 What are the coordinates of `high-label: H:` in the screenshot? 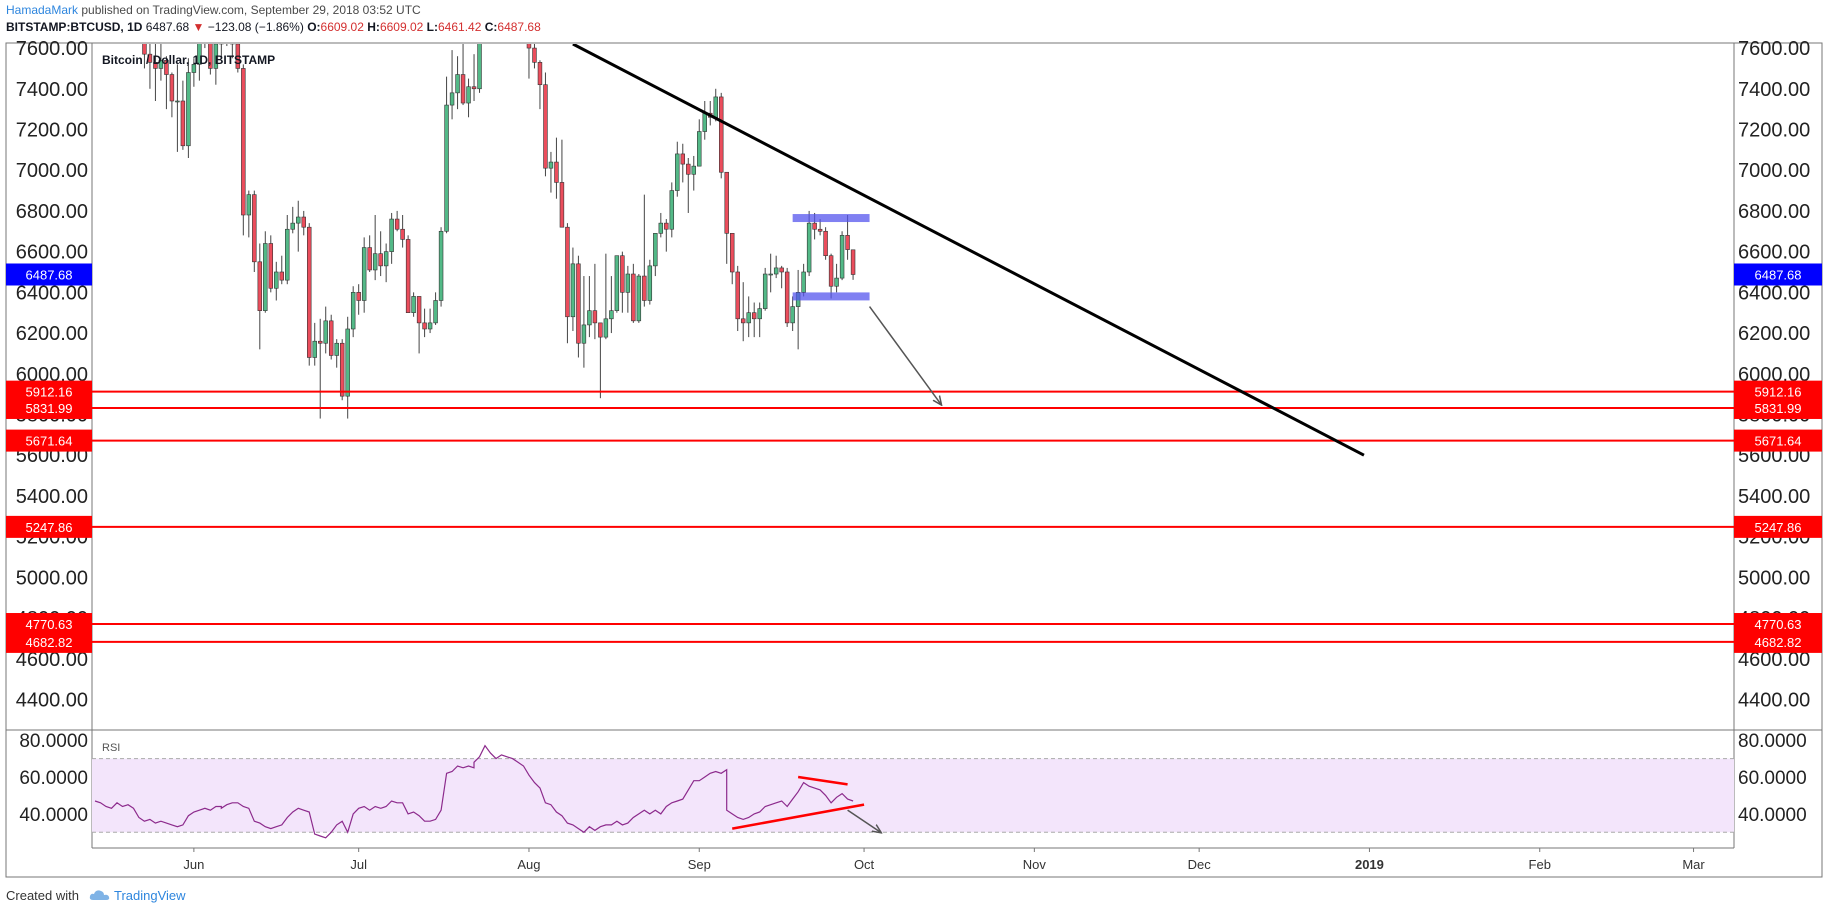 It's located at (373, 27).